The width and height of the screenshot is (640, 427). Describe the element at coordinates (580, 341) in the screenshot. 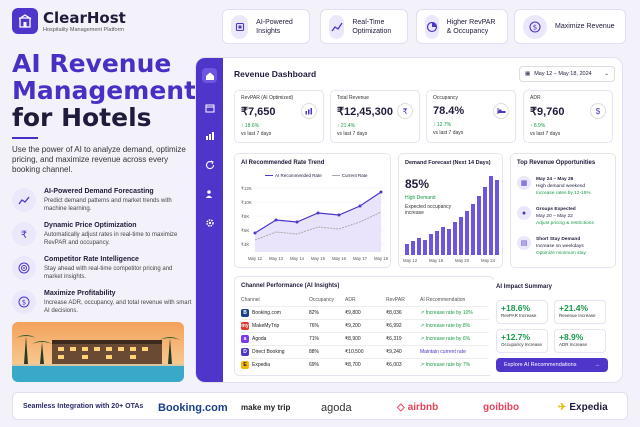

I see `impact-adr: +8.9% ADR Increase` at that location.